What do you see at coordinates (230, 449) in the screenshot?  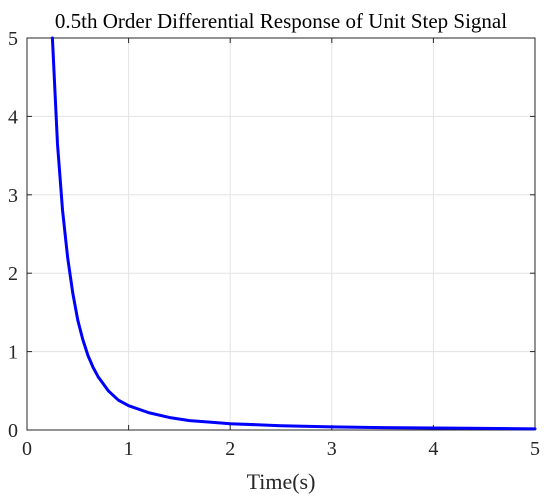 I see `x-tick-label: 2` at bounding box center [230, 449].